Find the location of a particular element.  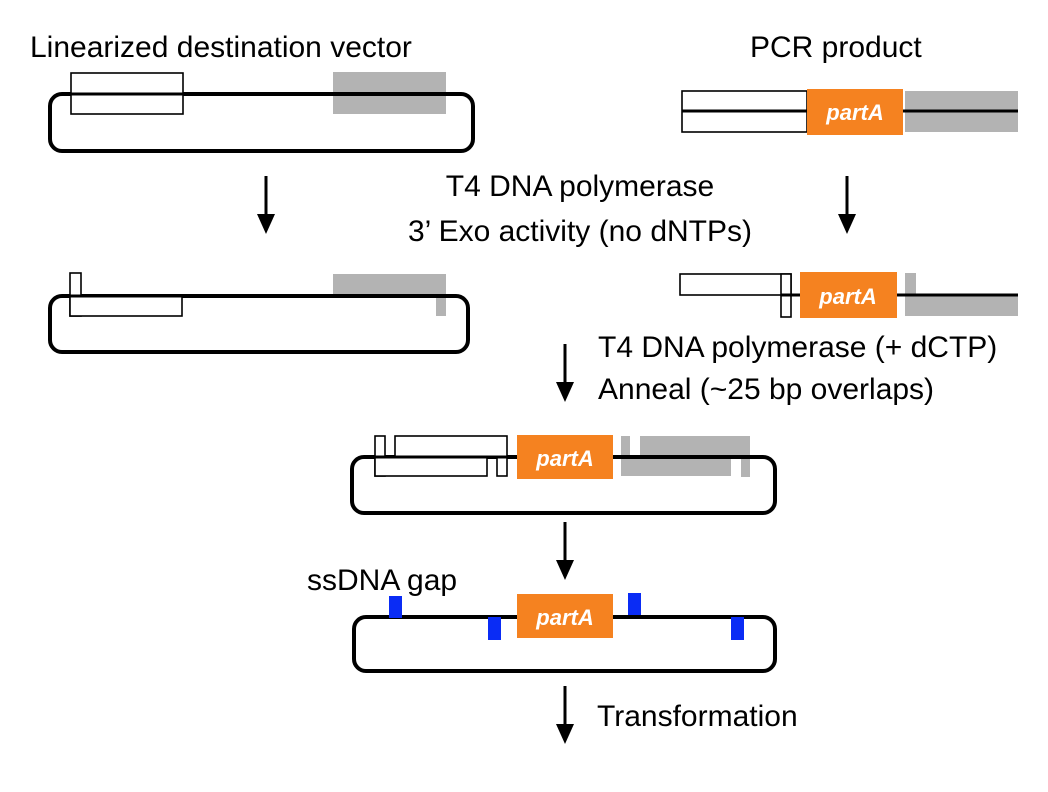

annealed-homology-right-tail is located at coordinates (745, 467).